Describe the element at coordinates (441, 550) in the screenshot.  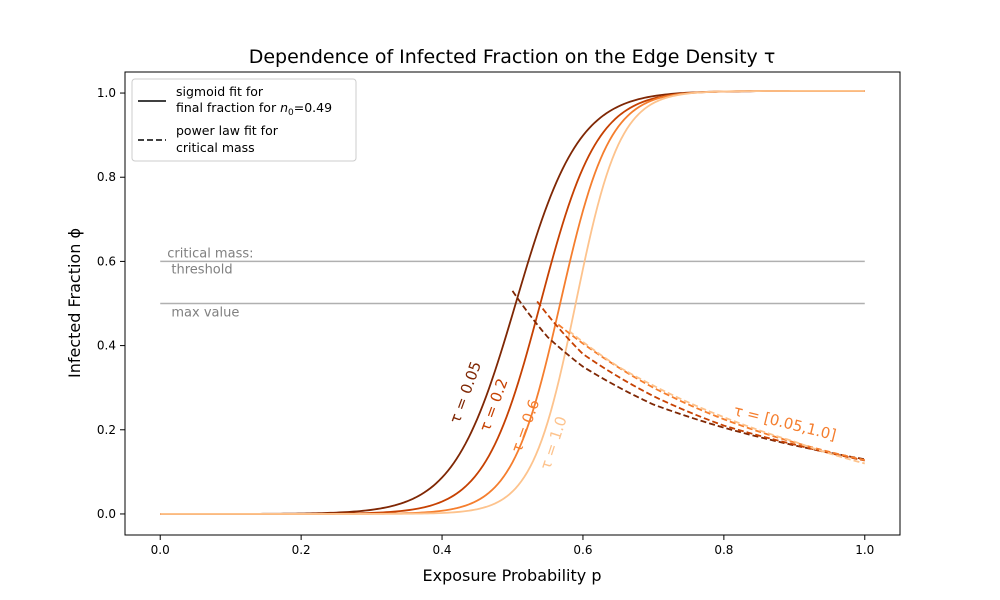
I see `x-tick-label-2: 0.4` at that location.